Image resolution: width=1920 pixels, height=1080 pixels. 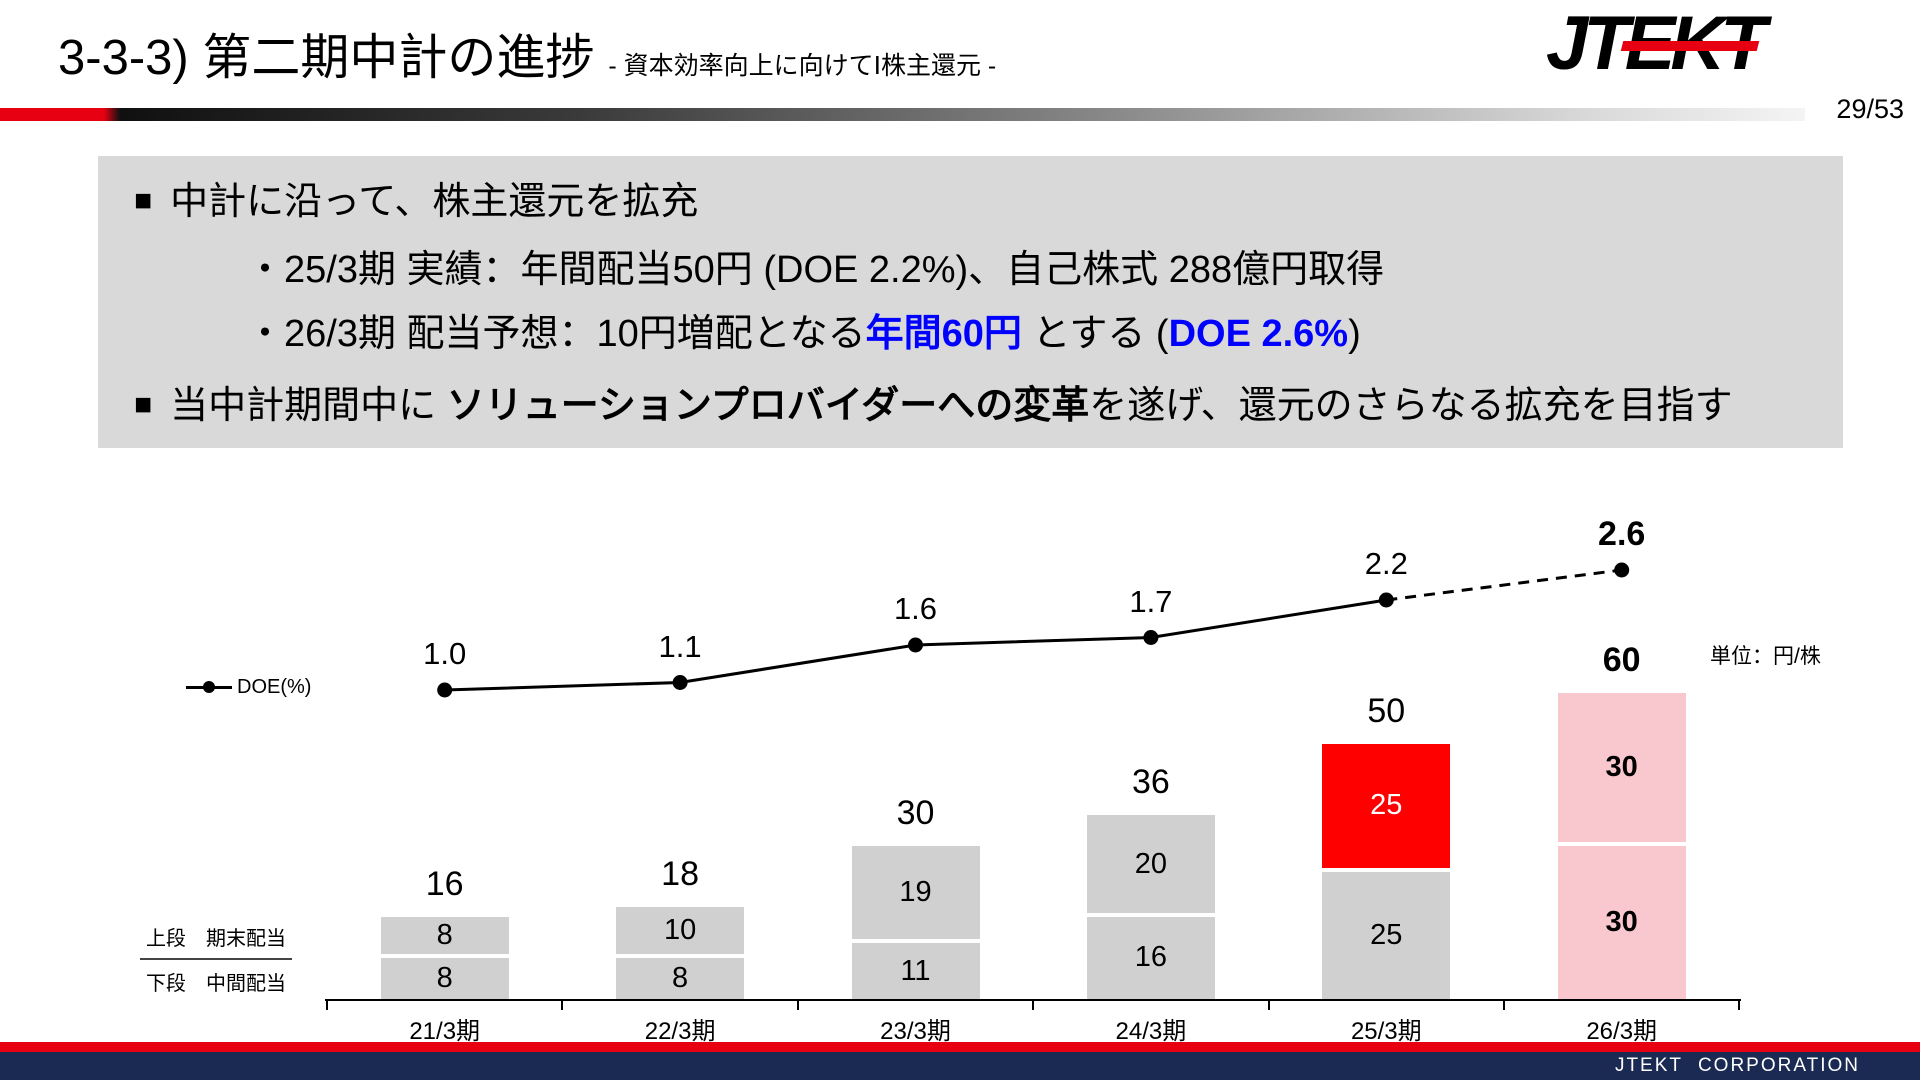 What do you see at coordinates (1354, 334) in the screenshot?
I see `summary-sub-2-post: )` at bounding box center [1354, 334].